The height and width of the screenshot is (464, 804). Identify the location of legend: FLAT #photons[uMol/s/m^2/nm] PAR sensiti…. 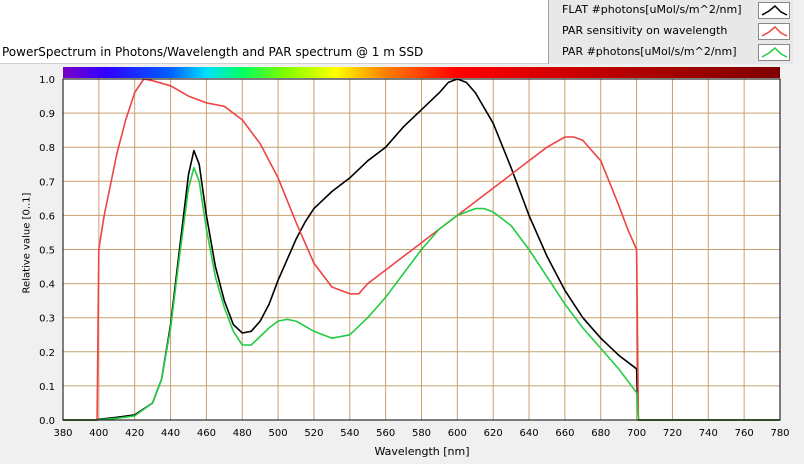
(670, 32).